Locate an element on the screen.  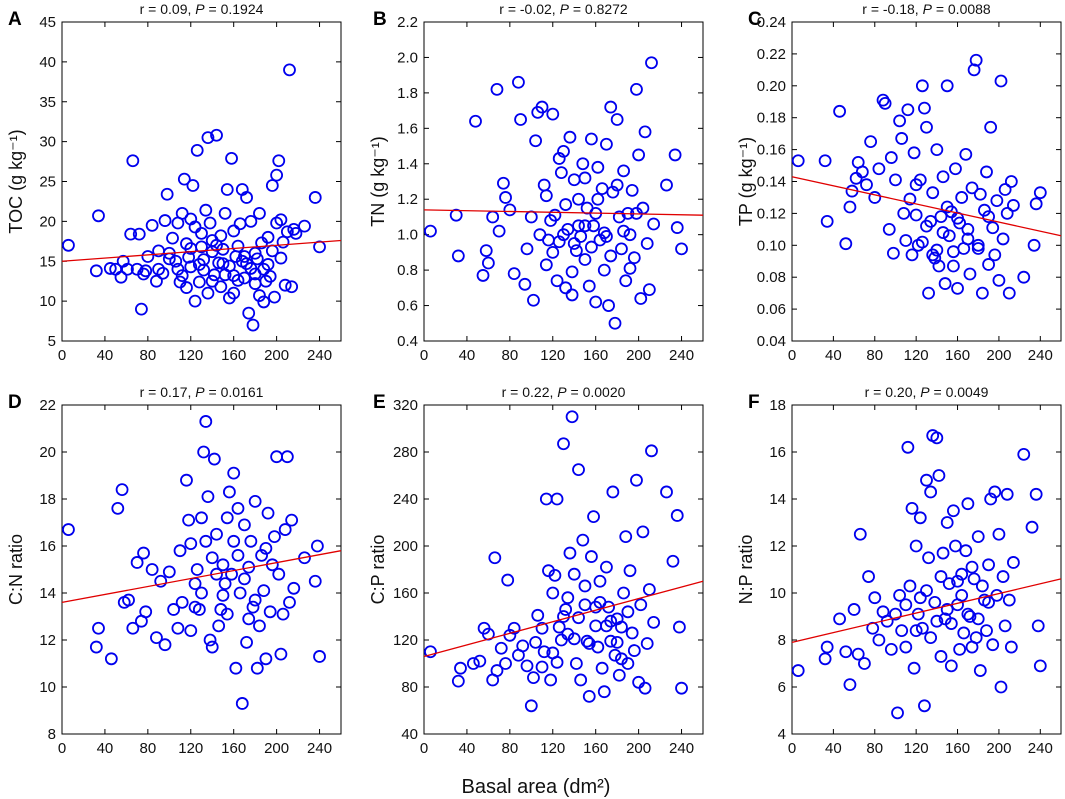
y-axis-title: TOC (g kg⁻¹) is located at coordinates (16, 181).